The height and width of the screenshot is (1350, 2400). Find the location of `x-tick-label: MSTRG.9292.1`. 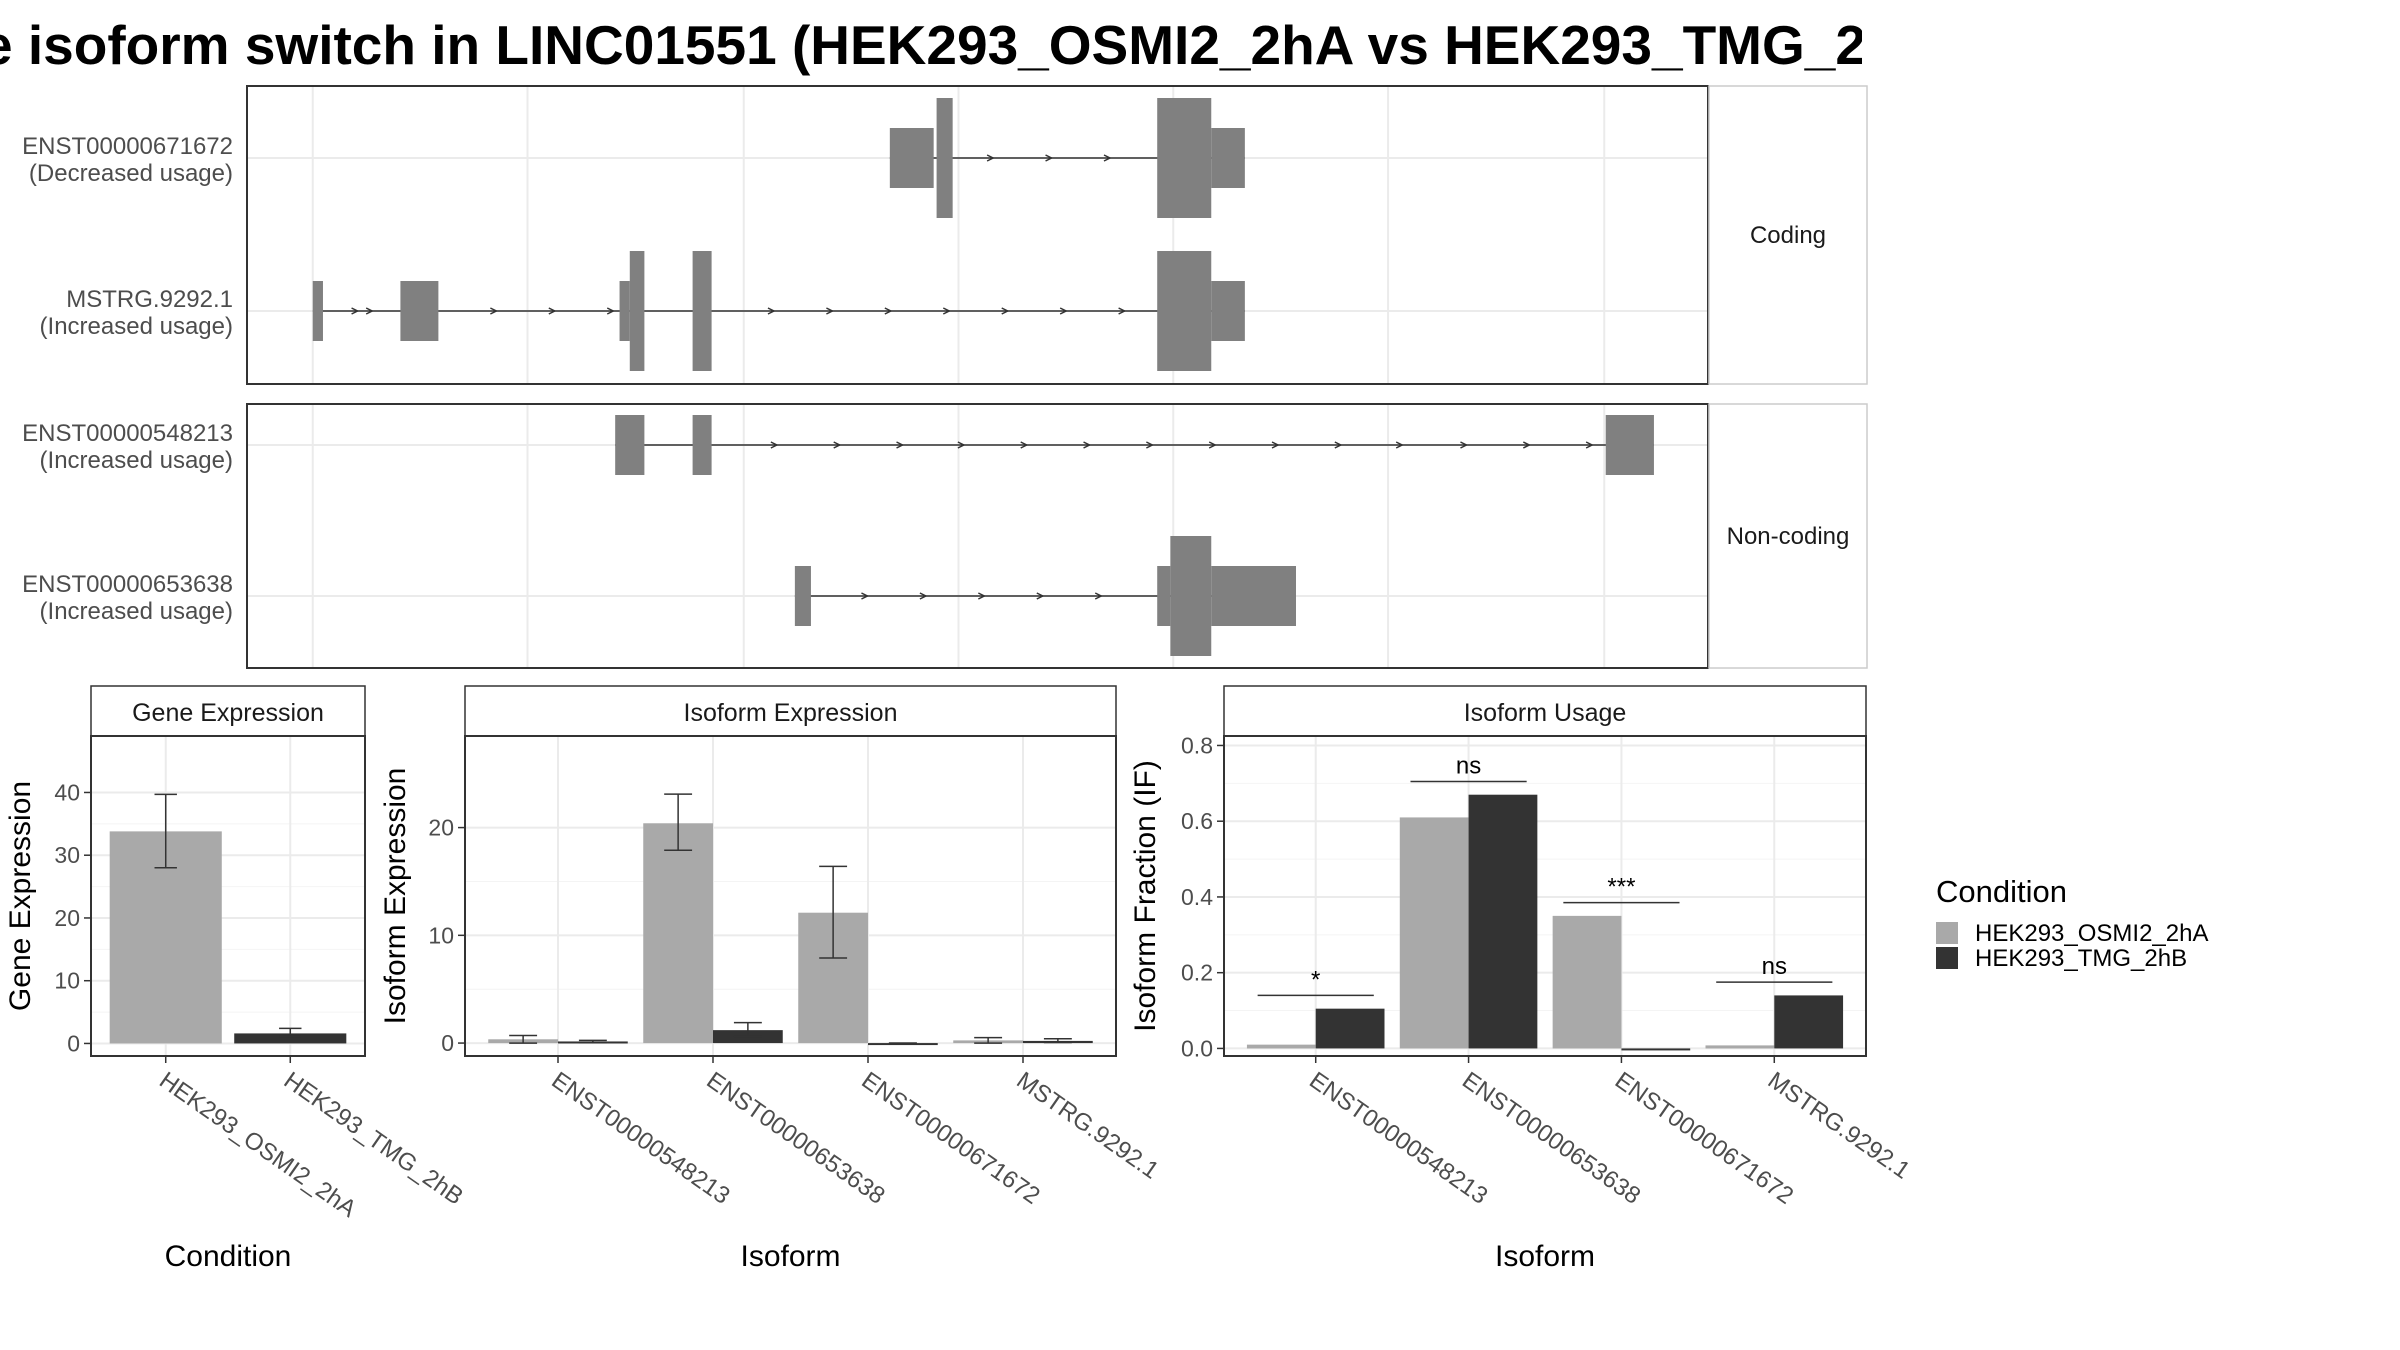

x-tick-label: MSTRG.9292.1 is located at coordinates (1088, 1126).